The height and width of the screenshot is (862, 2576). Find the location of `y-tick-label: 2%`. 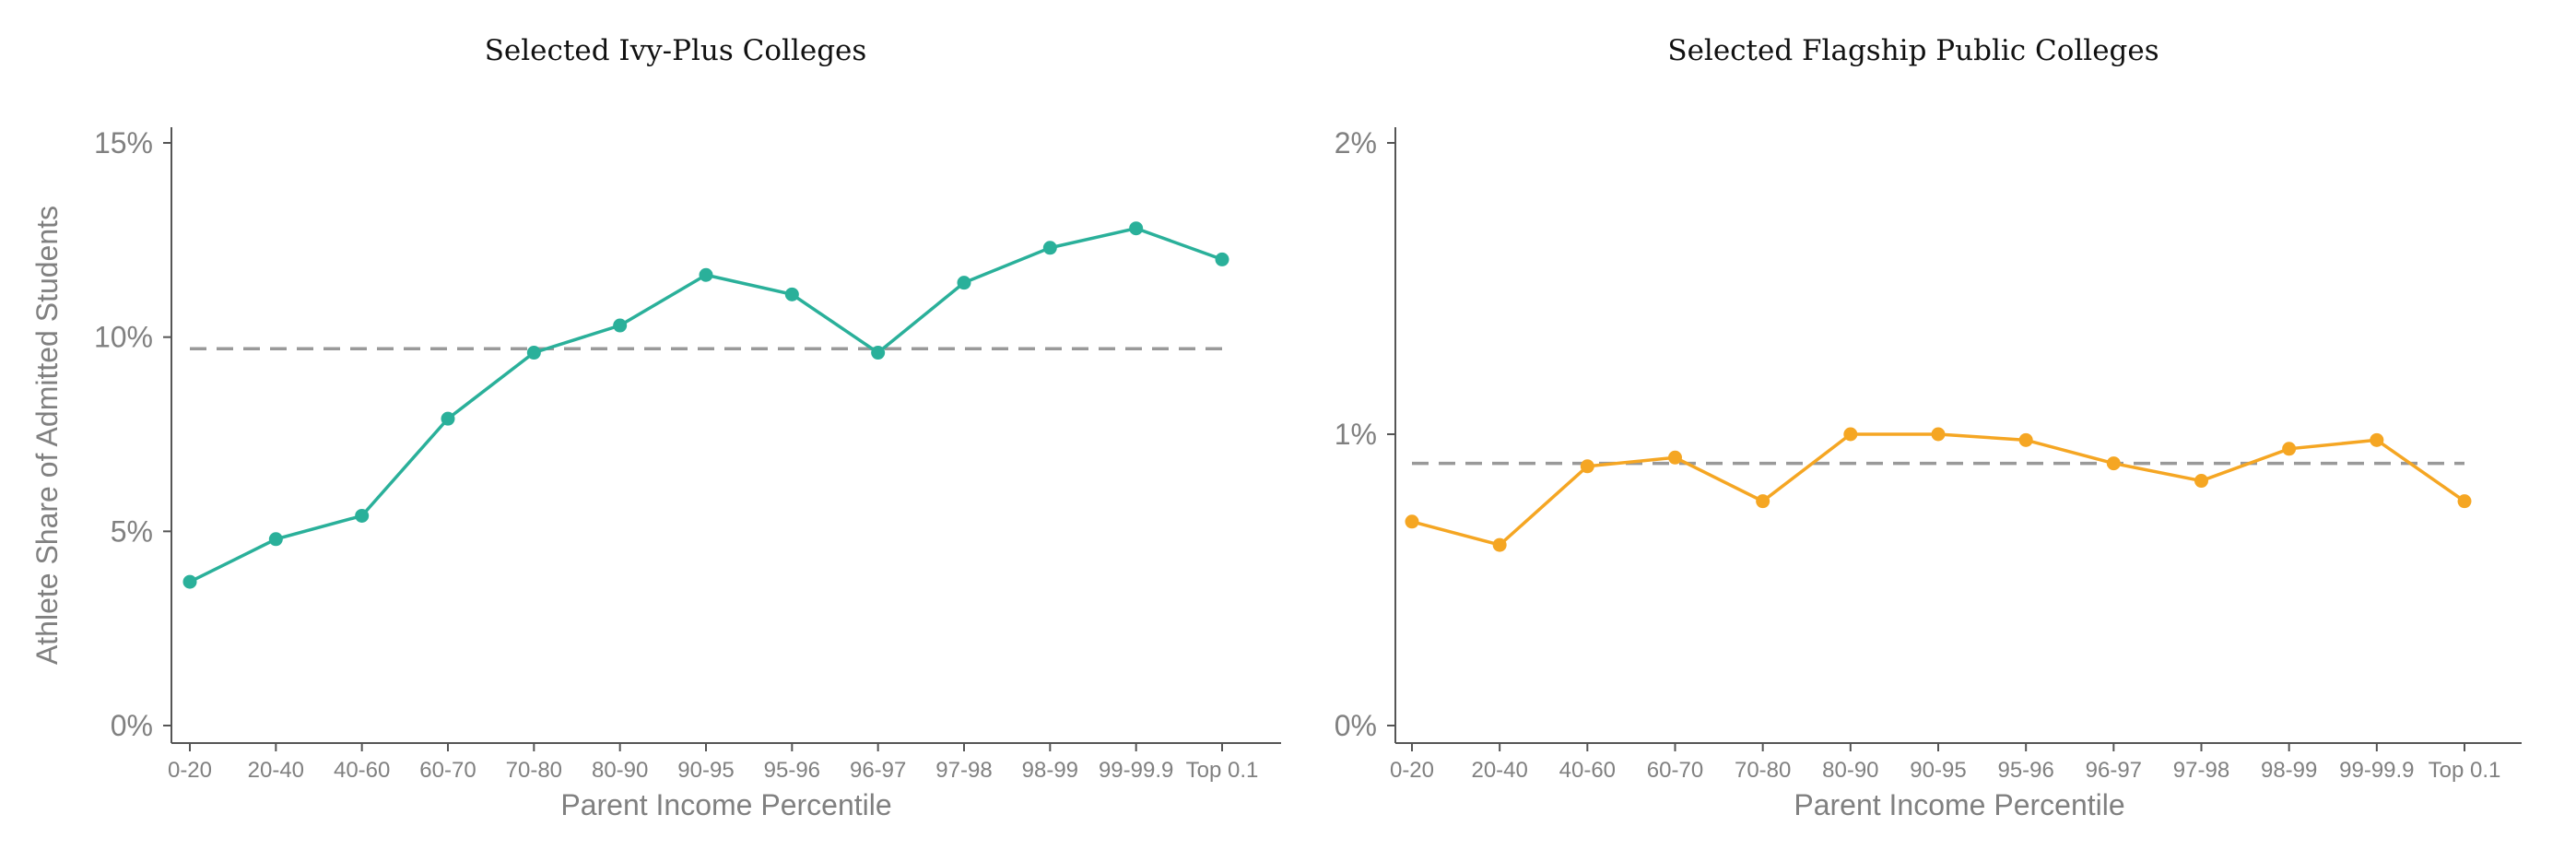

y-tick-label: 2% is located at coordinates (1356, 142).